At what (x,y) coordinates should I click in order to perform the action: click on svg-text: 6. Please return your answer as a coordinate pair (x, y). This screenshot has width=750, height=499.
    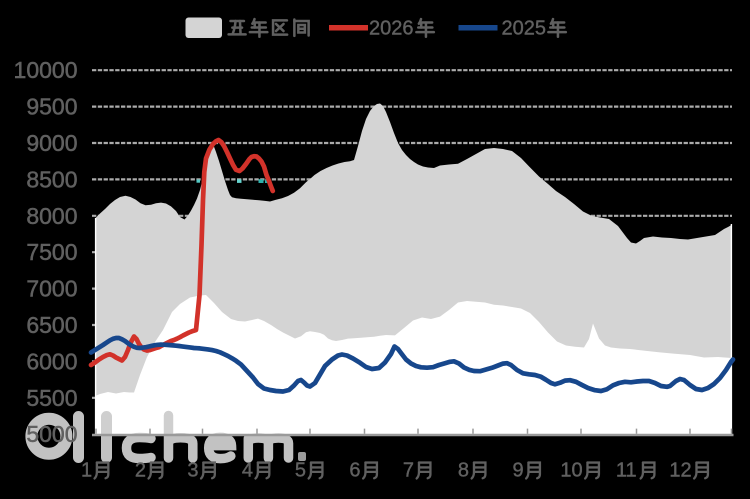
    Looking at the image, I should click on (354, 471).